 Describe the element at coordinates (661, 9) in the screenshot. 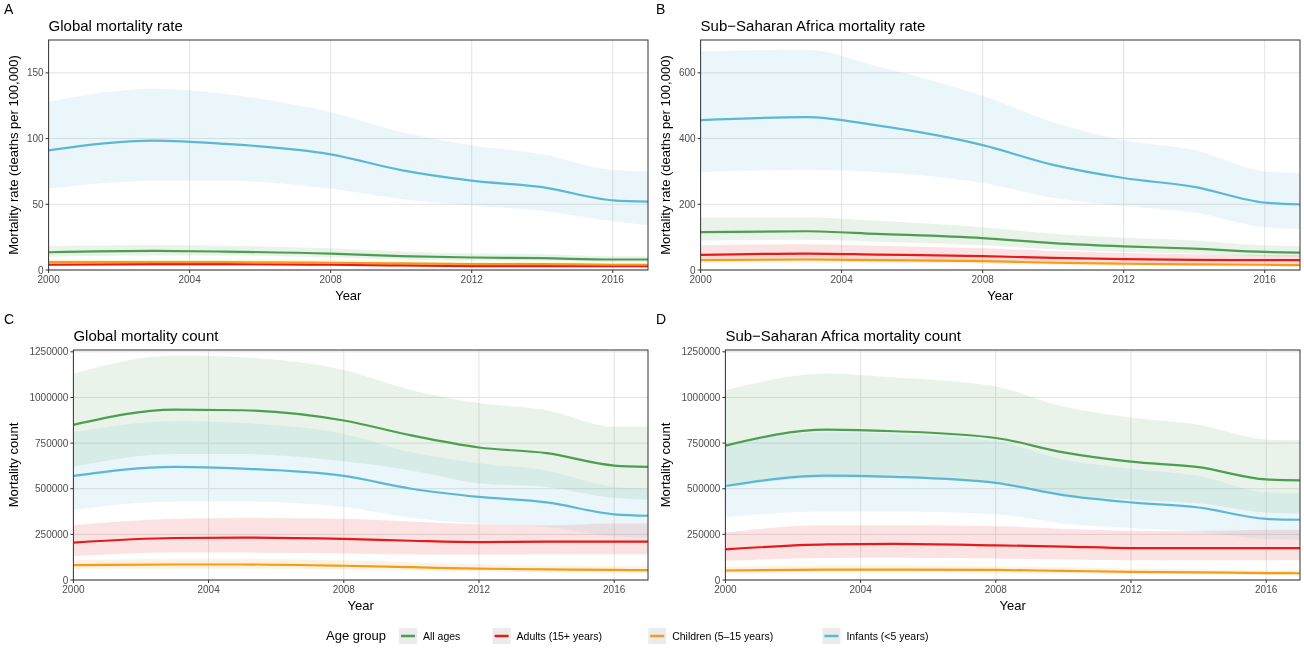

I see `text: B` at that location.